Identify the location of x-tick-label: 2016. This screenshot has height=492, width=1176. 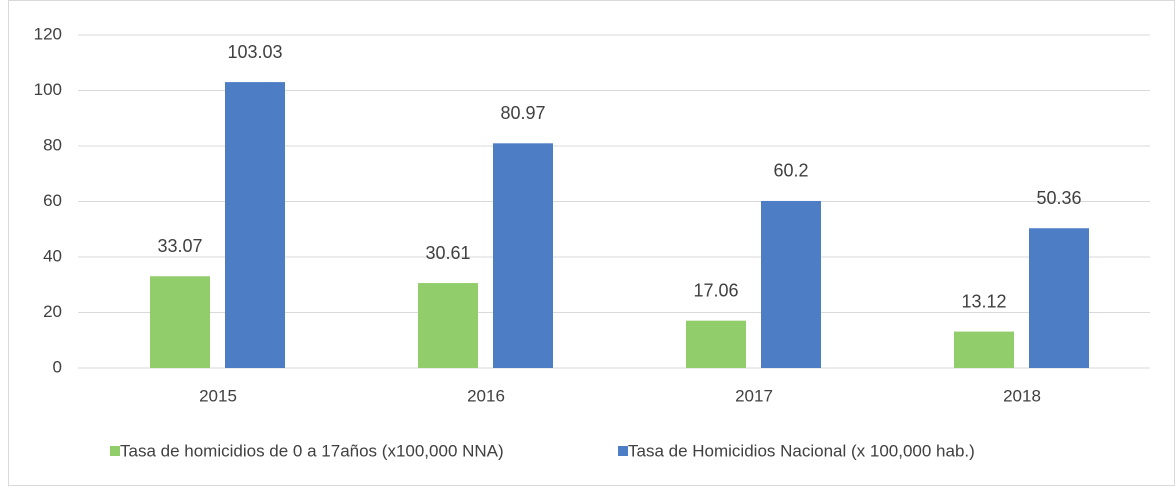
(486, 395).